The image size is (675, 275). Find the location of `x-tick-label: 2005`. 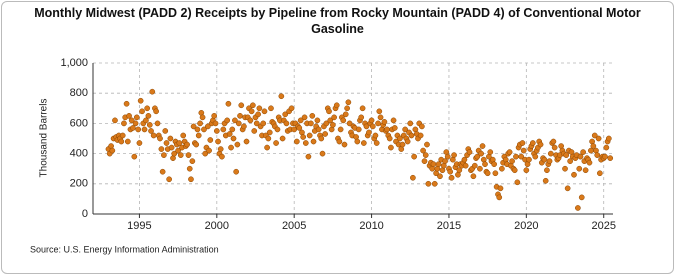

x-tick-label: 2005 is located at coordinates (294, 226).